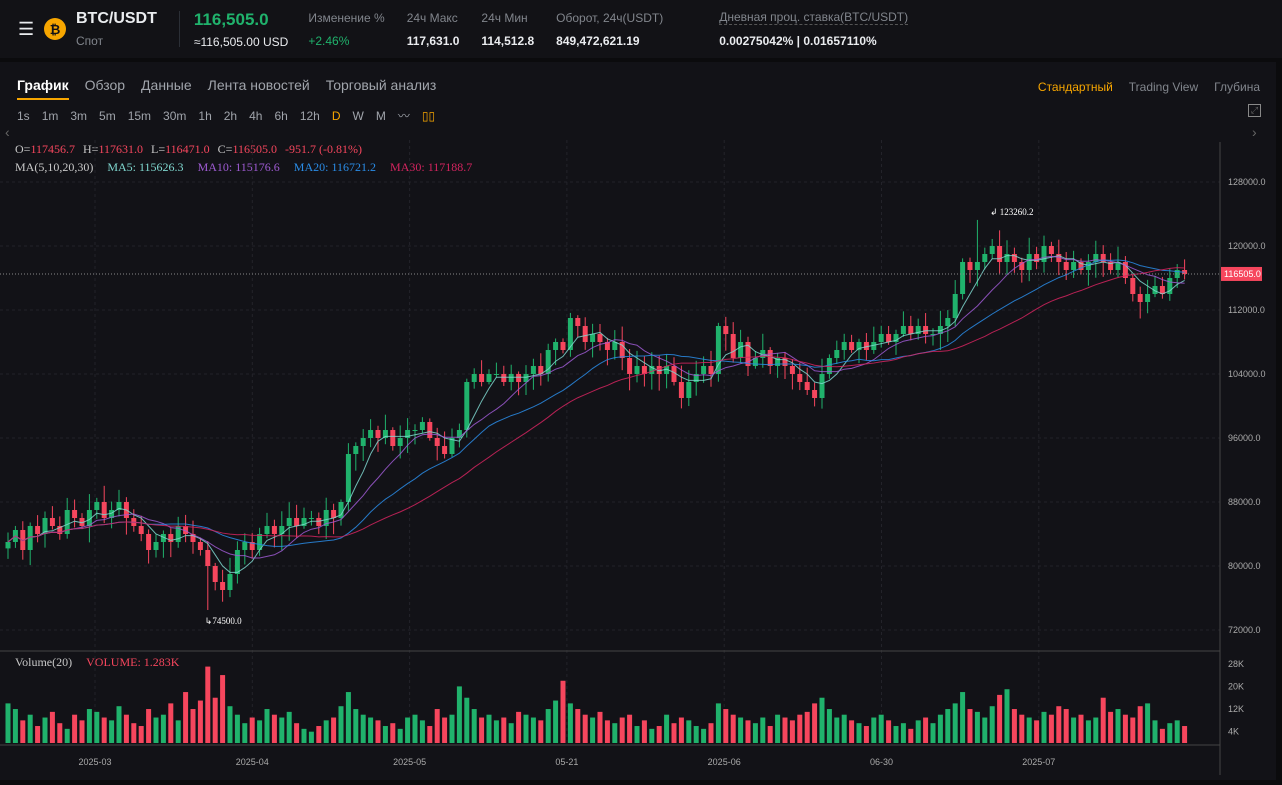 The image size is (1282, 785). I want to click on interval-1s: 1s, so click(23, 115).